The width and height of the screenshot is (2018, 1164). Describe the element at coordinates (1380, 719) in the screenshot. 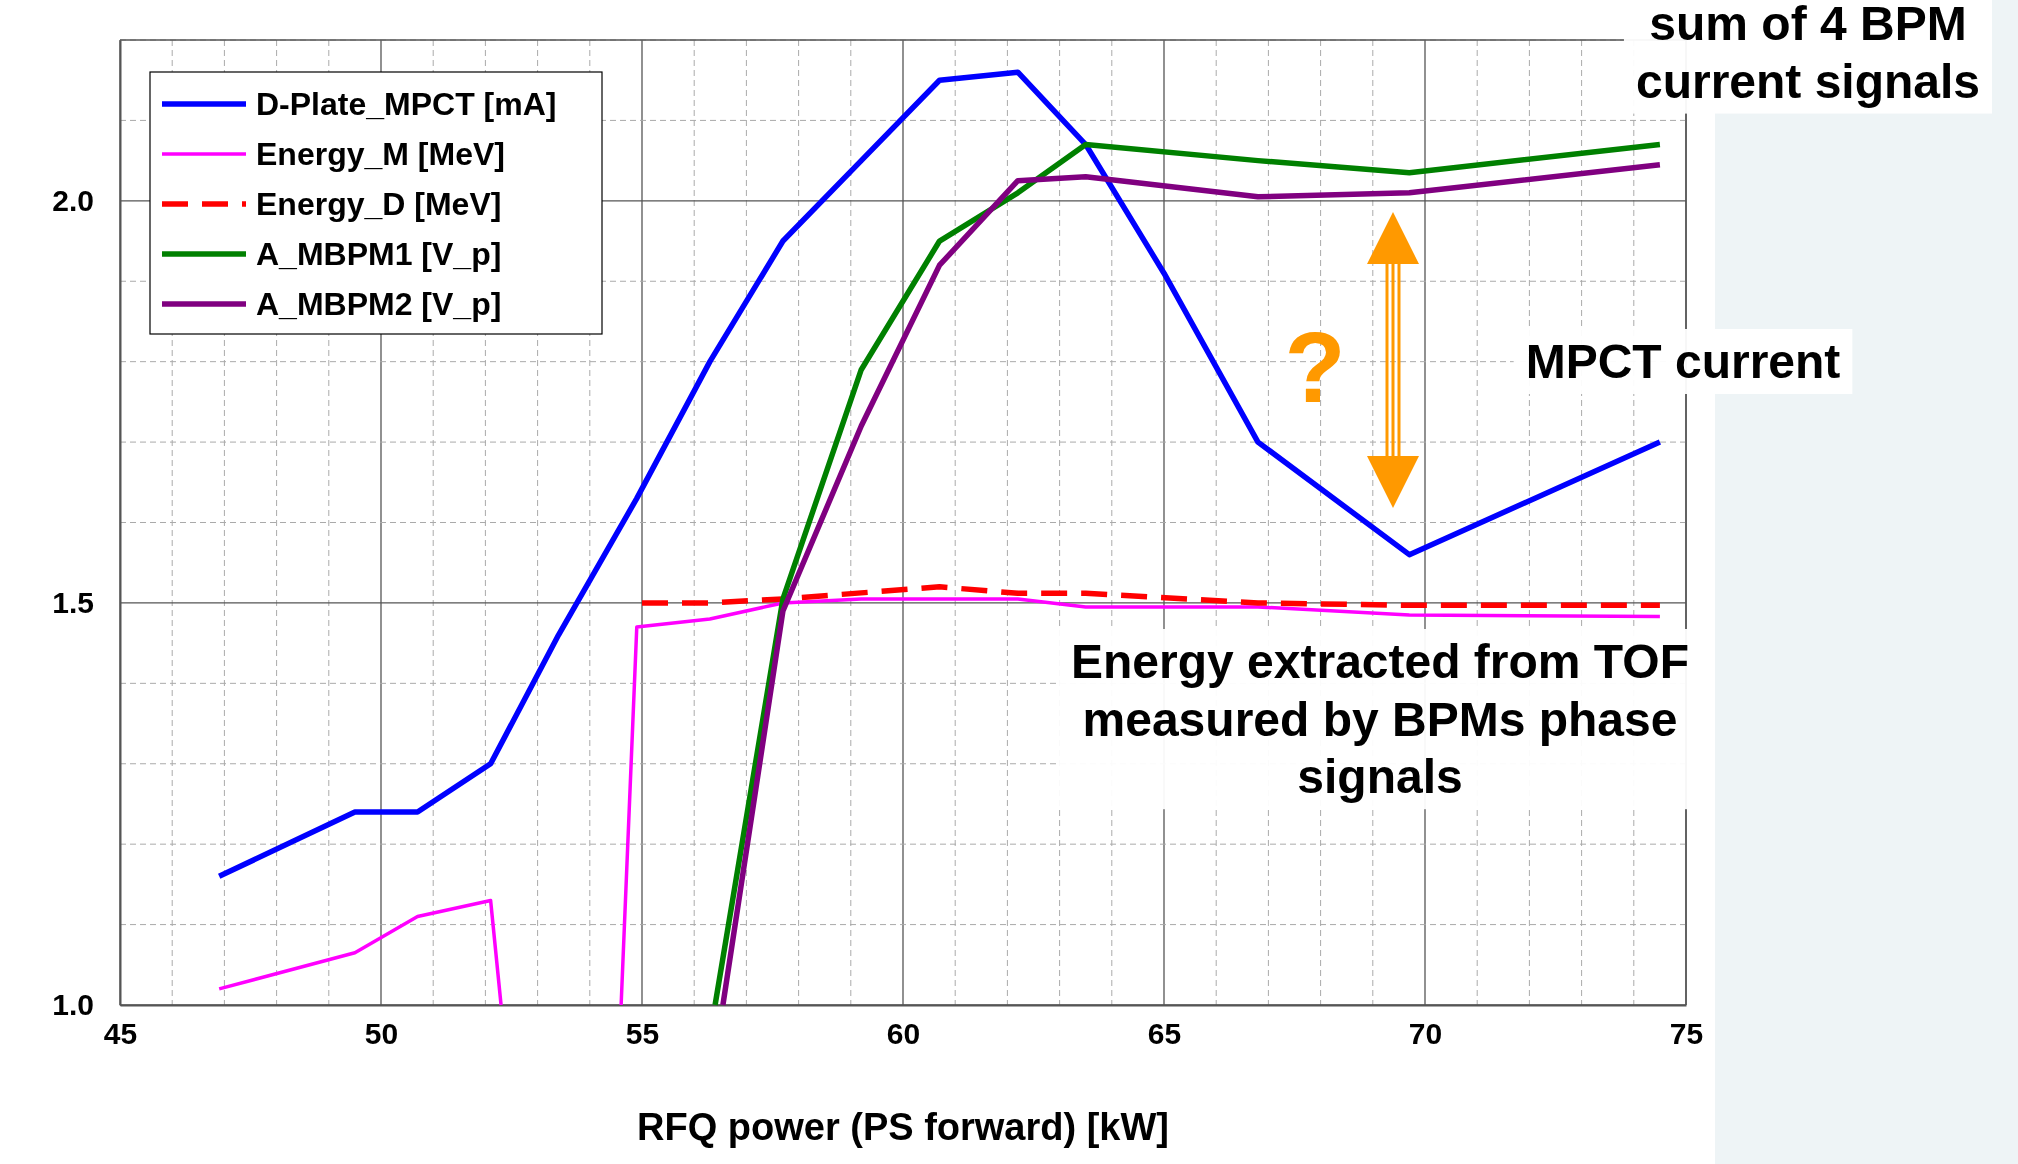

I see `annotation: Energy extracted from TOF measured by BPMs phase signals` at that location.